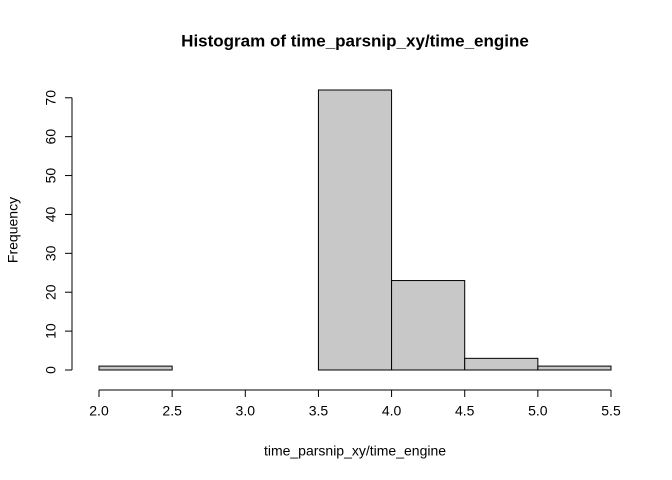  I want to click on x-tick-label: 2.5, so click(172, 411).